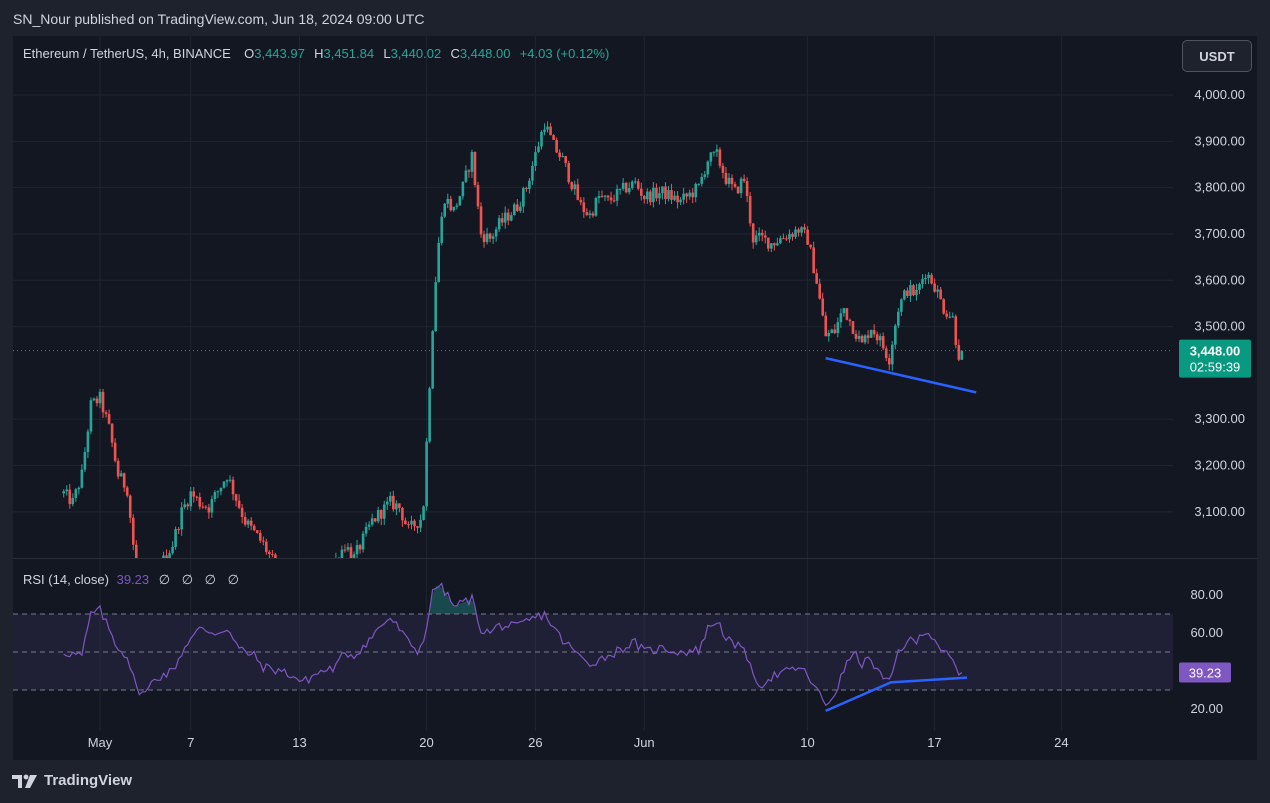 The image size is (1270, 803). Describe the element at coordinates (279, 53) in the screenshot. I see `open-value: 3,443.97` at that location.